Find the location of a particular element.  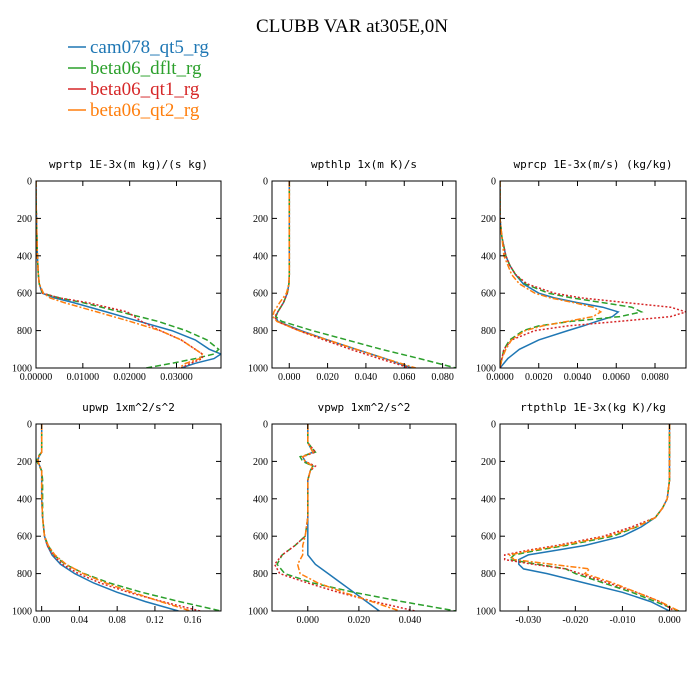

x-tick-label: 0.0000 is located at coordinates (500, 377).